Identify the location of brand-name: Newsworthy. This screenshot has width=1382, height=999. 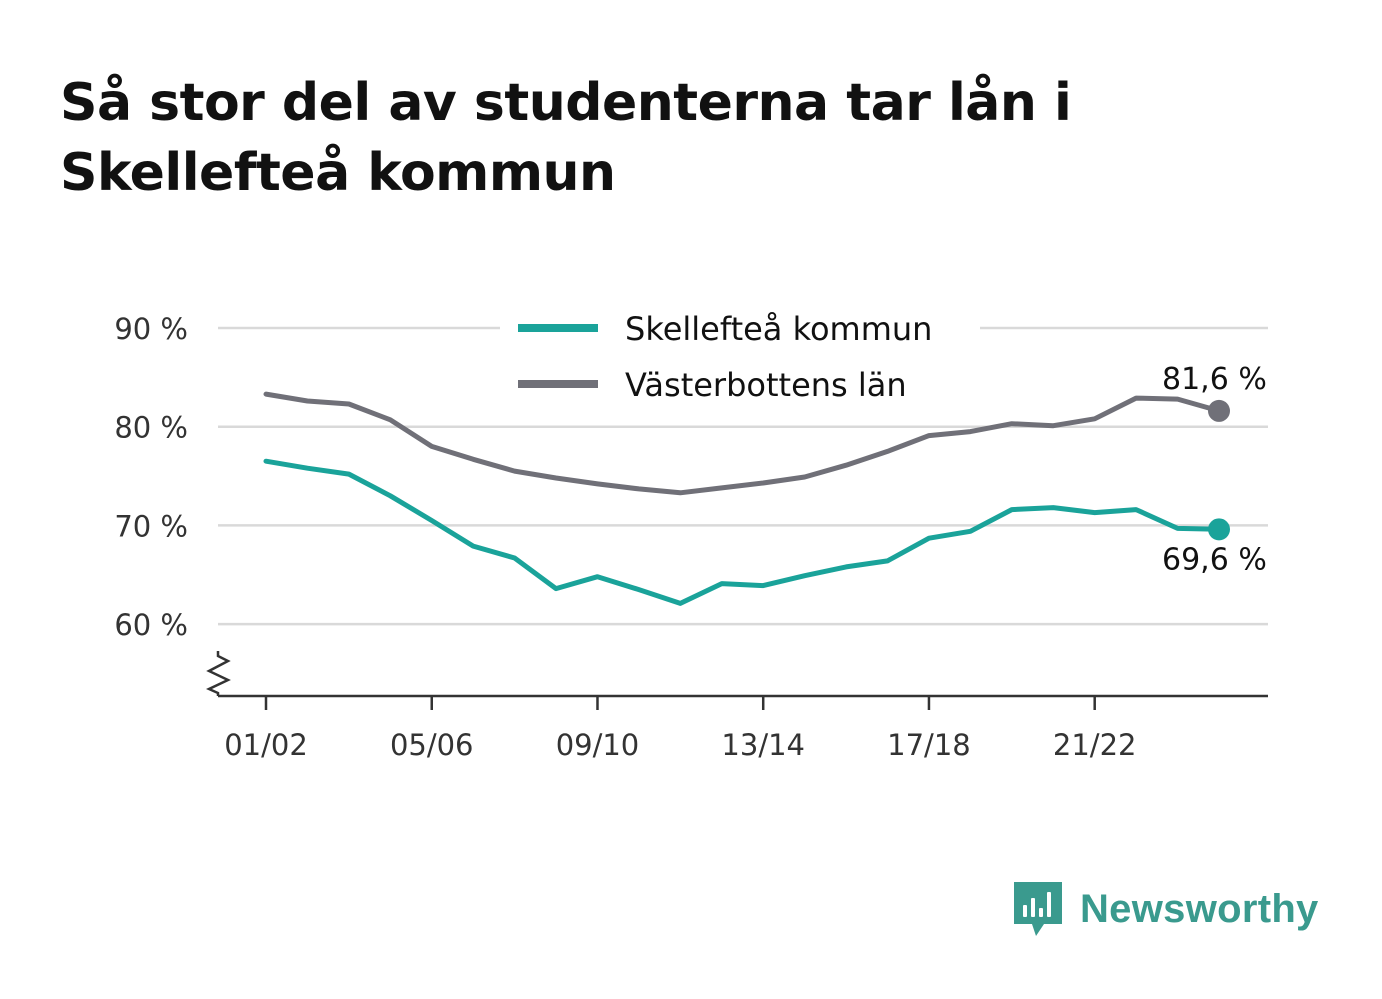
(1199, 908).